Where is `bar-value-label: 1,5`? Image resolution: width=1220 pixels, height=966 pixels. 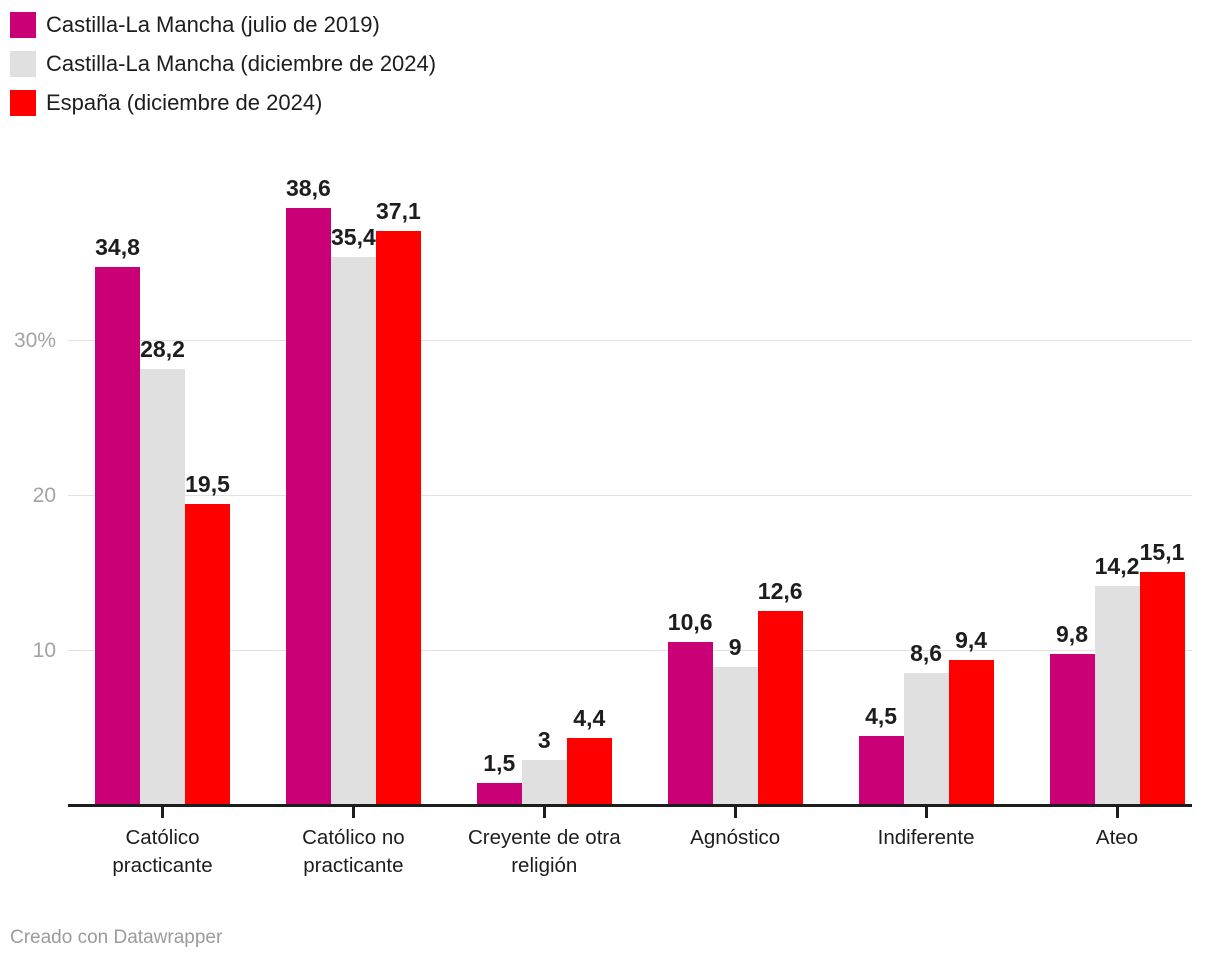 bar-value-label: 1,5 is located at coordinates (499, 762).